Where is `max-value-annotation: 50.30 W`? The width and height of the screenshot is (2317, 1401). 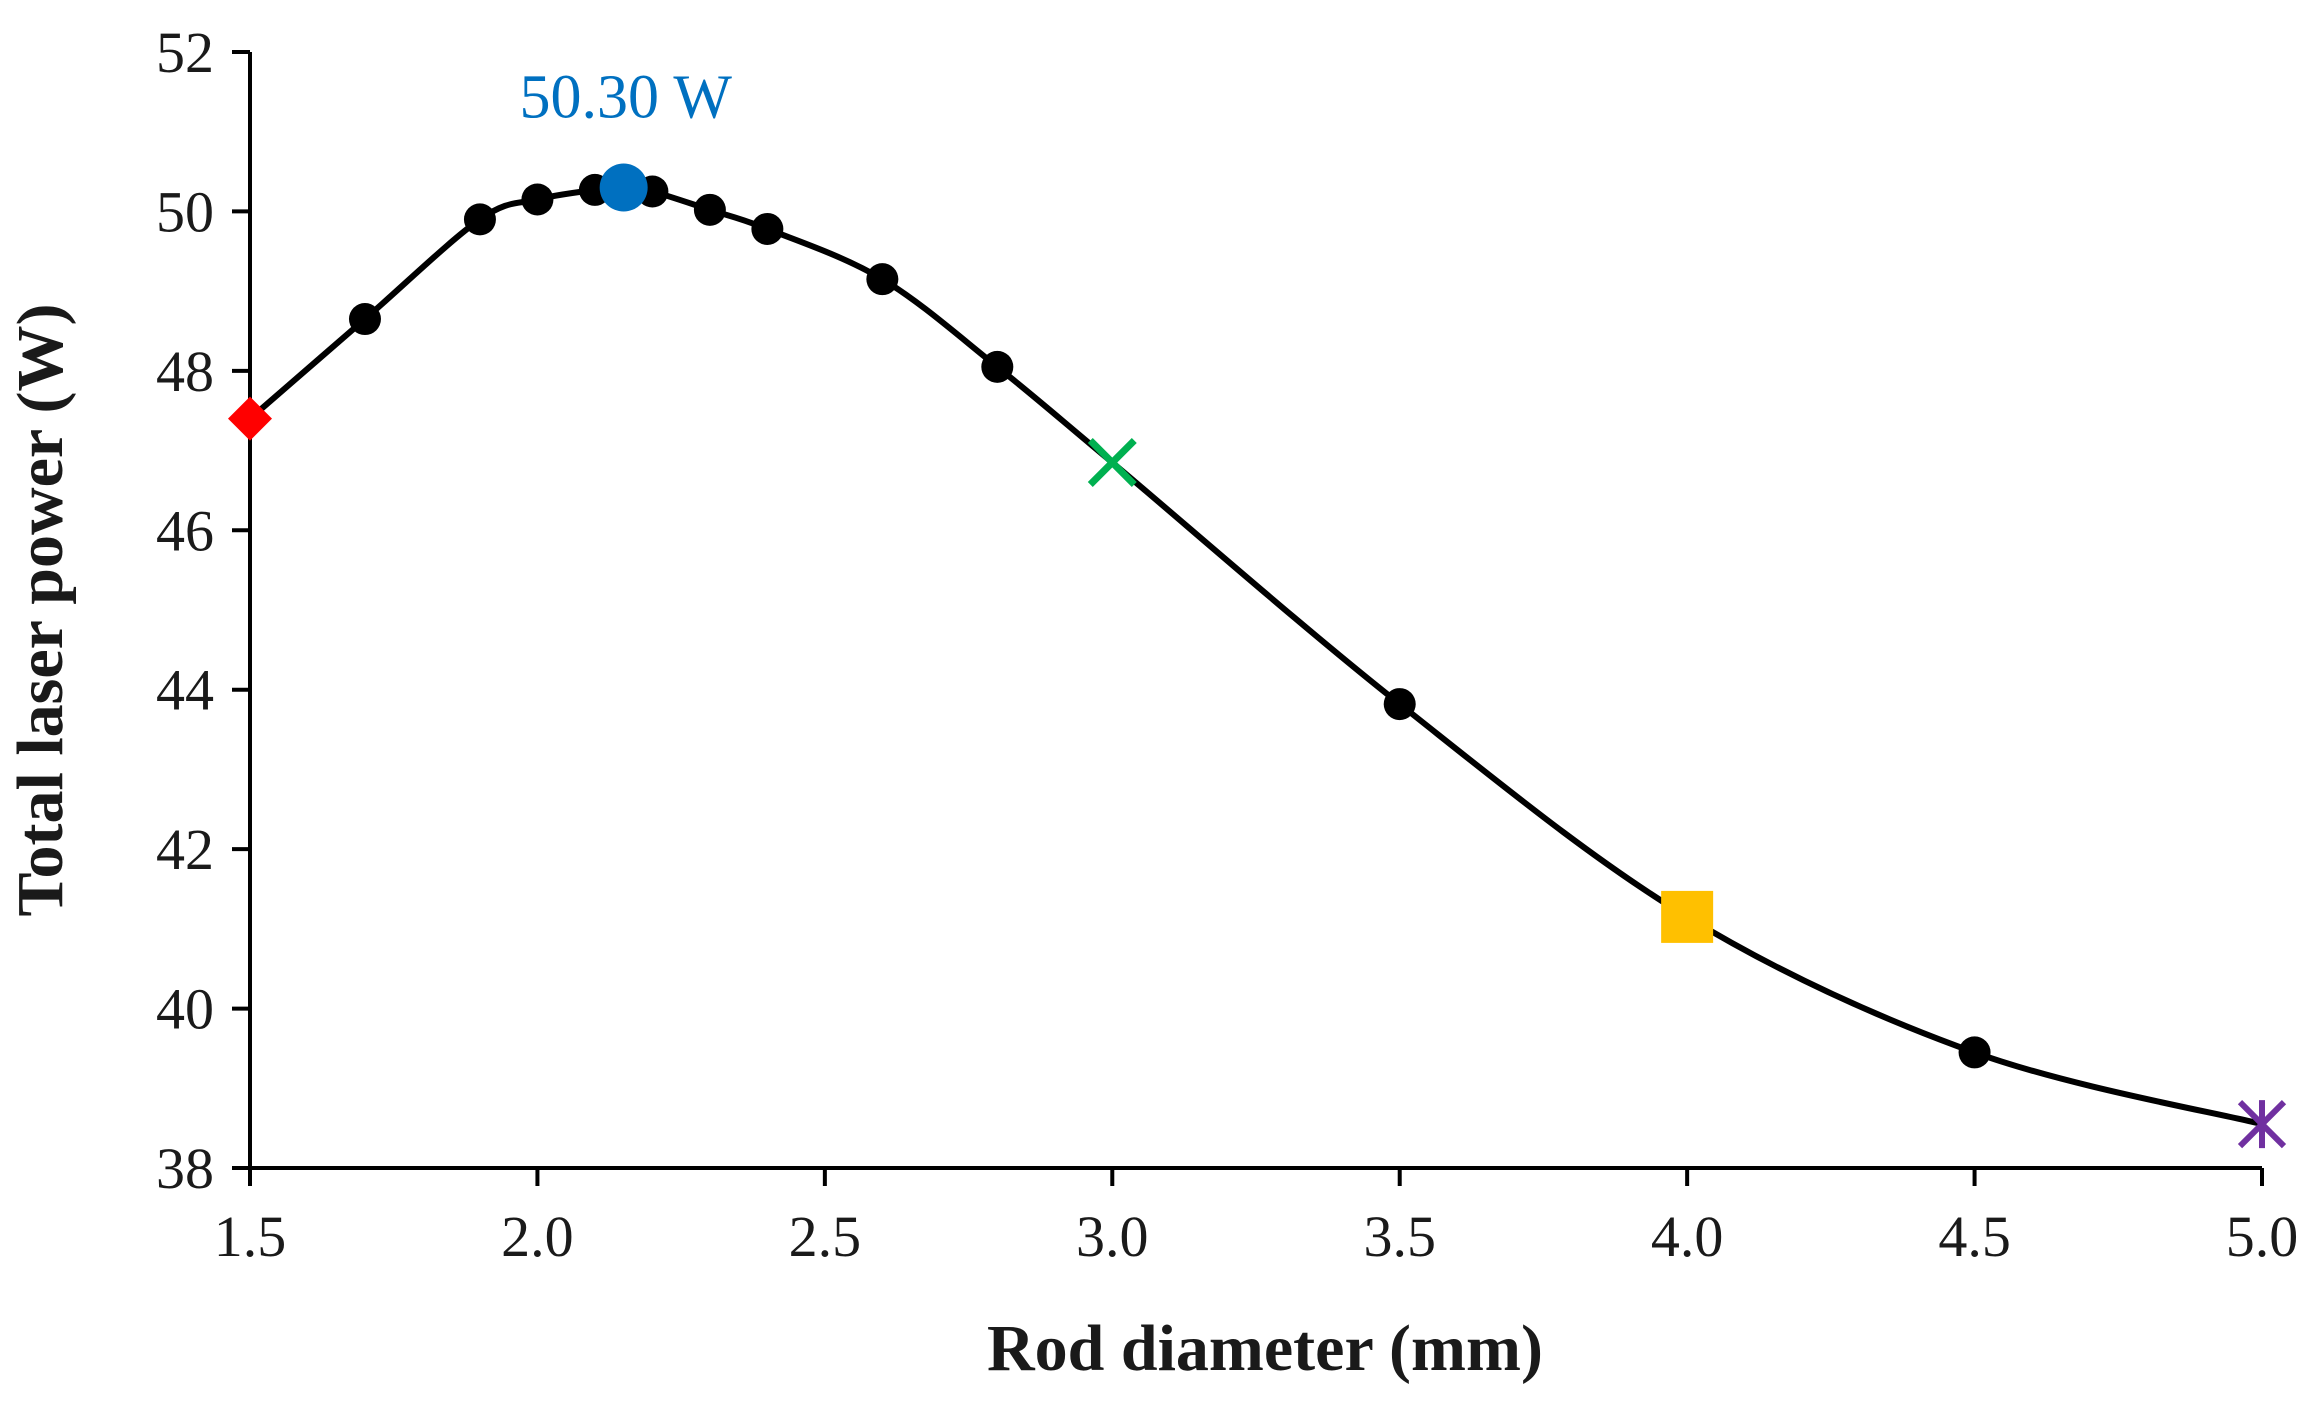 max-value-annotation: 50.30 W is located at coordinates (625, 98).